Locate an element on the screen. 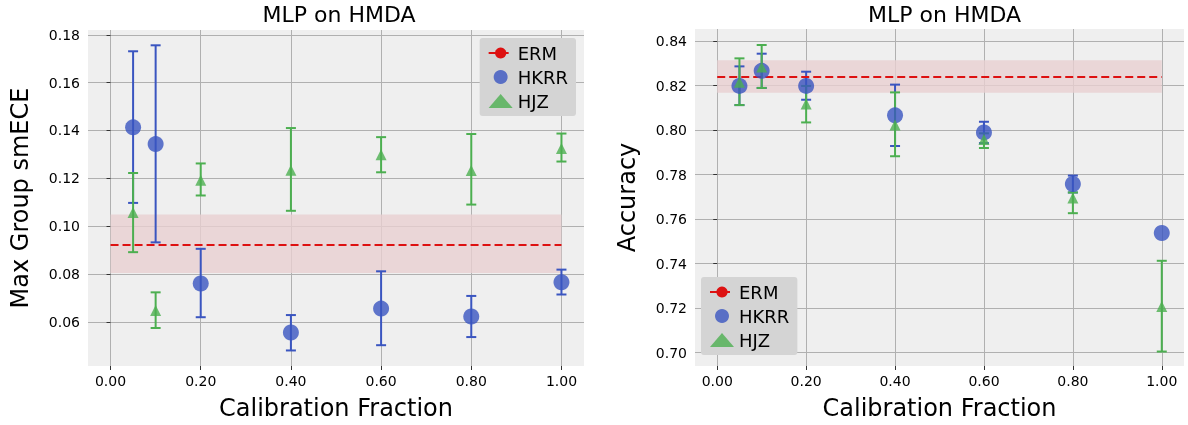  y-axis-title: Max Group smECE is located at coordinates (20, 198).